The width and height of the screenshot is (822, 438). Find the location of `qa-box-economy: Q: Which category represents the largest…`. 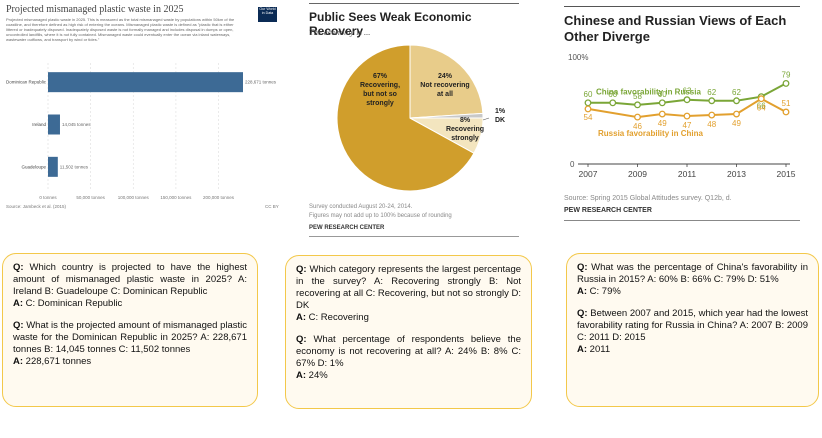

qa-box-economy: Q: Which category represents the largest… is located at coordinates (408, 332).